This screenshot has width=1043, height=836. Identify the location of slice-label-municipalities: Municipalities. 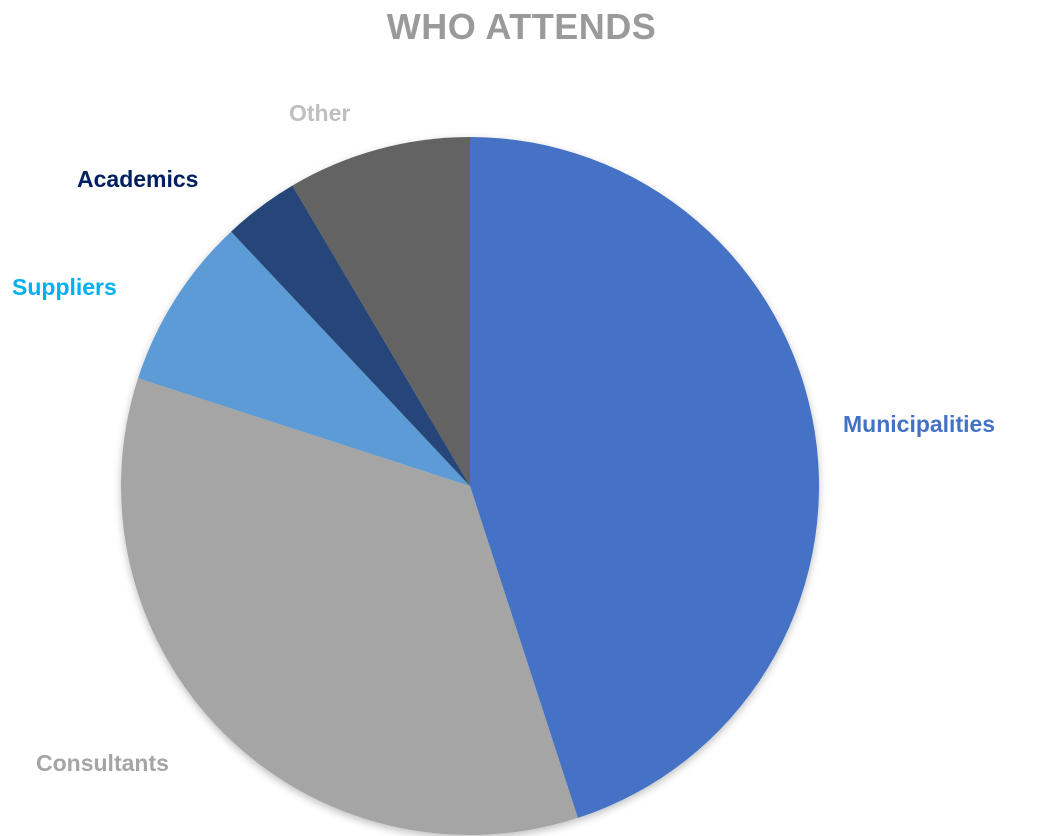
(919, 424).